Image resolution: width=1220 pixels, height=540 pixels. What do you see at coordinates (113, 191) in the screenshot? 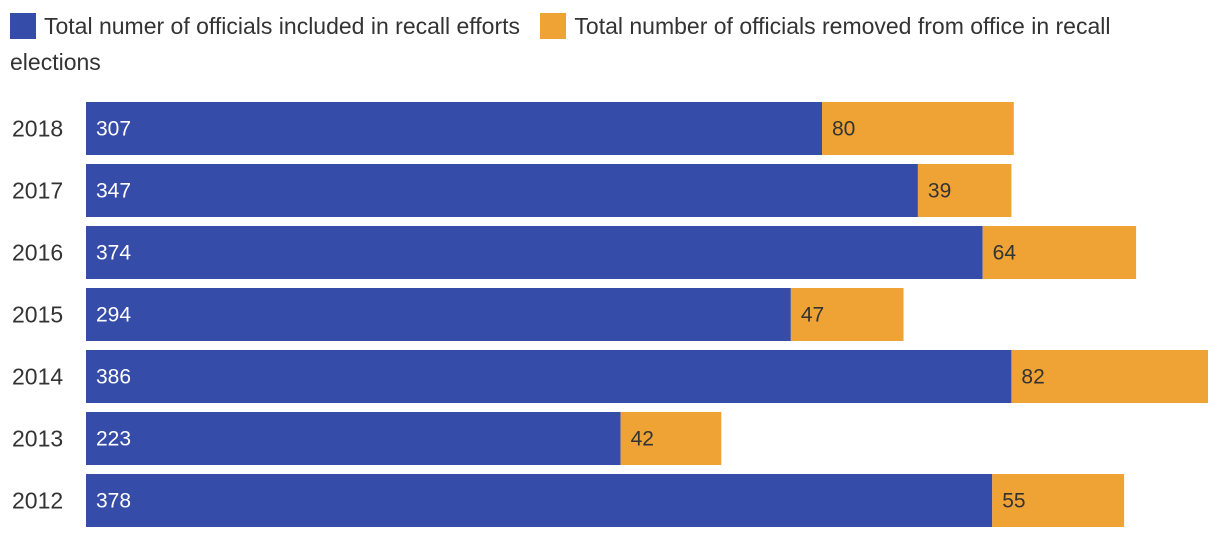
I see `data-label-included-2017: 347` at bounding box center [113, 191].